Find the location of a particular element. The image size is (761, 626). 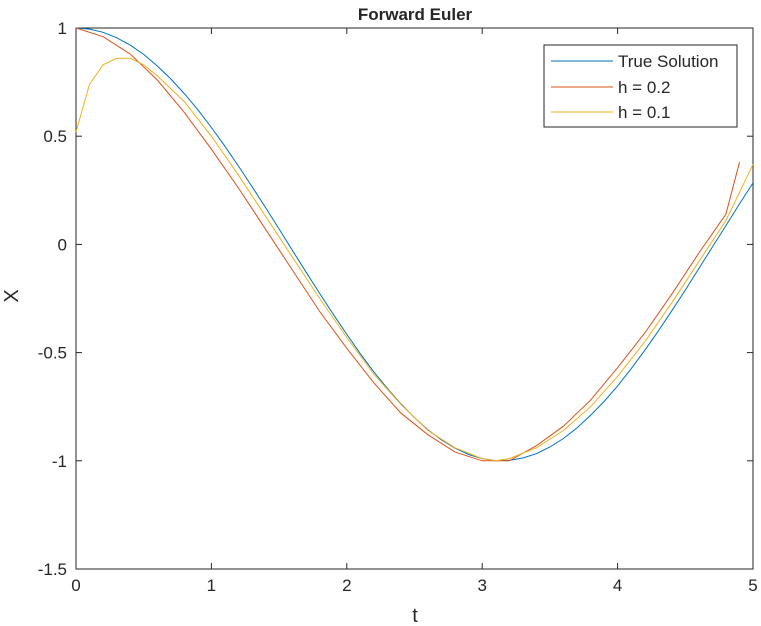

legend-label-h-0-2: h = 0.2 is located at coordinates (644, 87).